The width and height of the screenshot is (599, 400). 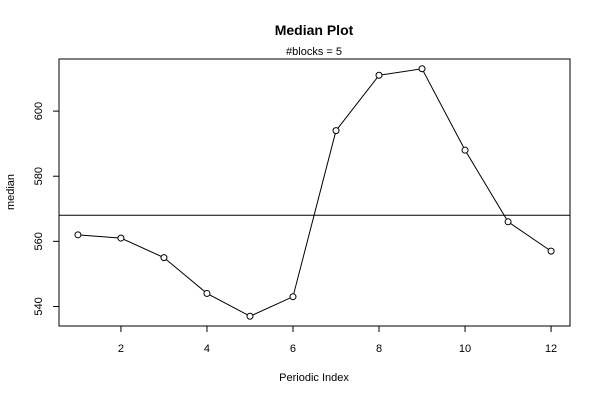 I want to click on x-tick-label: 4, so click(x=207, y=349).